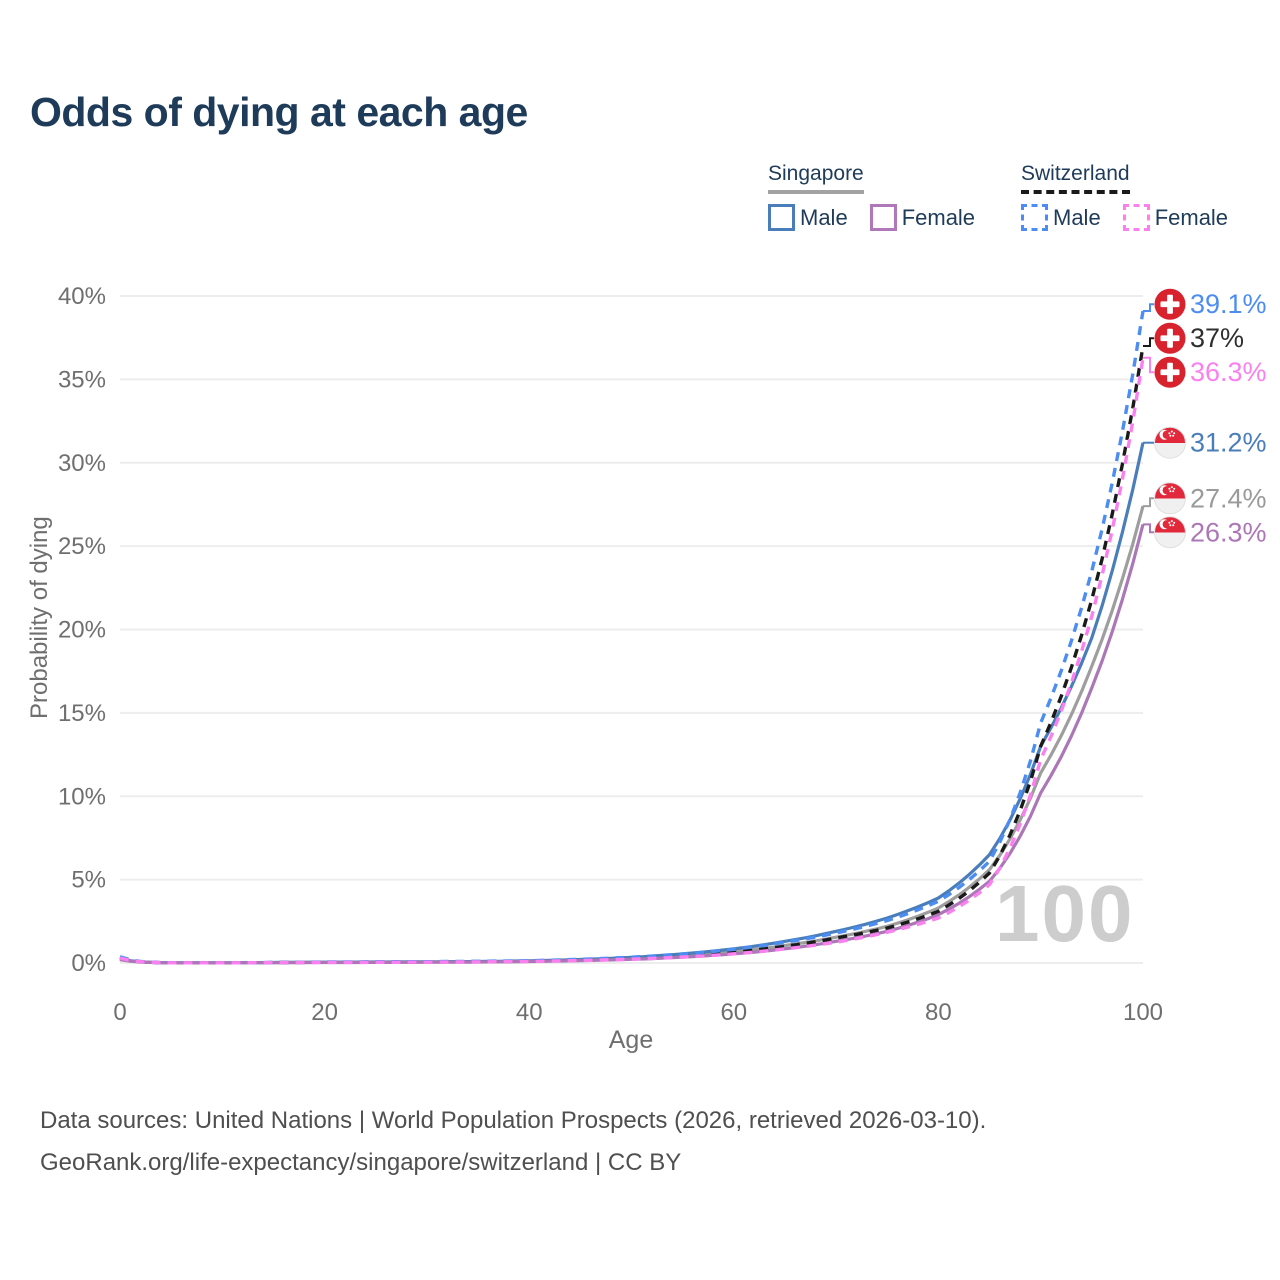 This screenshot has width=1280, height=1280. I want to click on legend-label-switzerland-female: Female, so click(1191, 217).